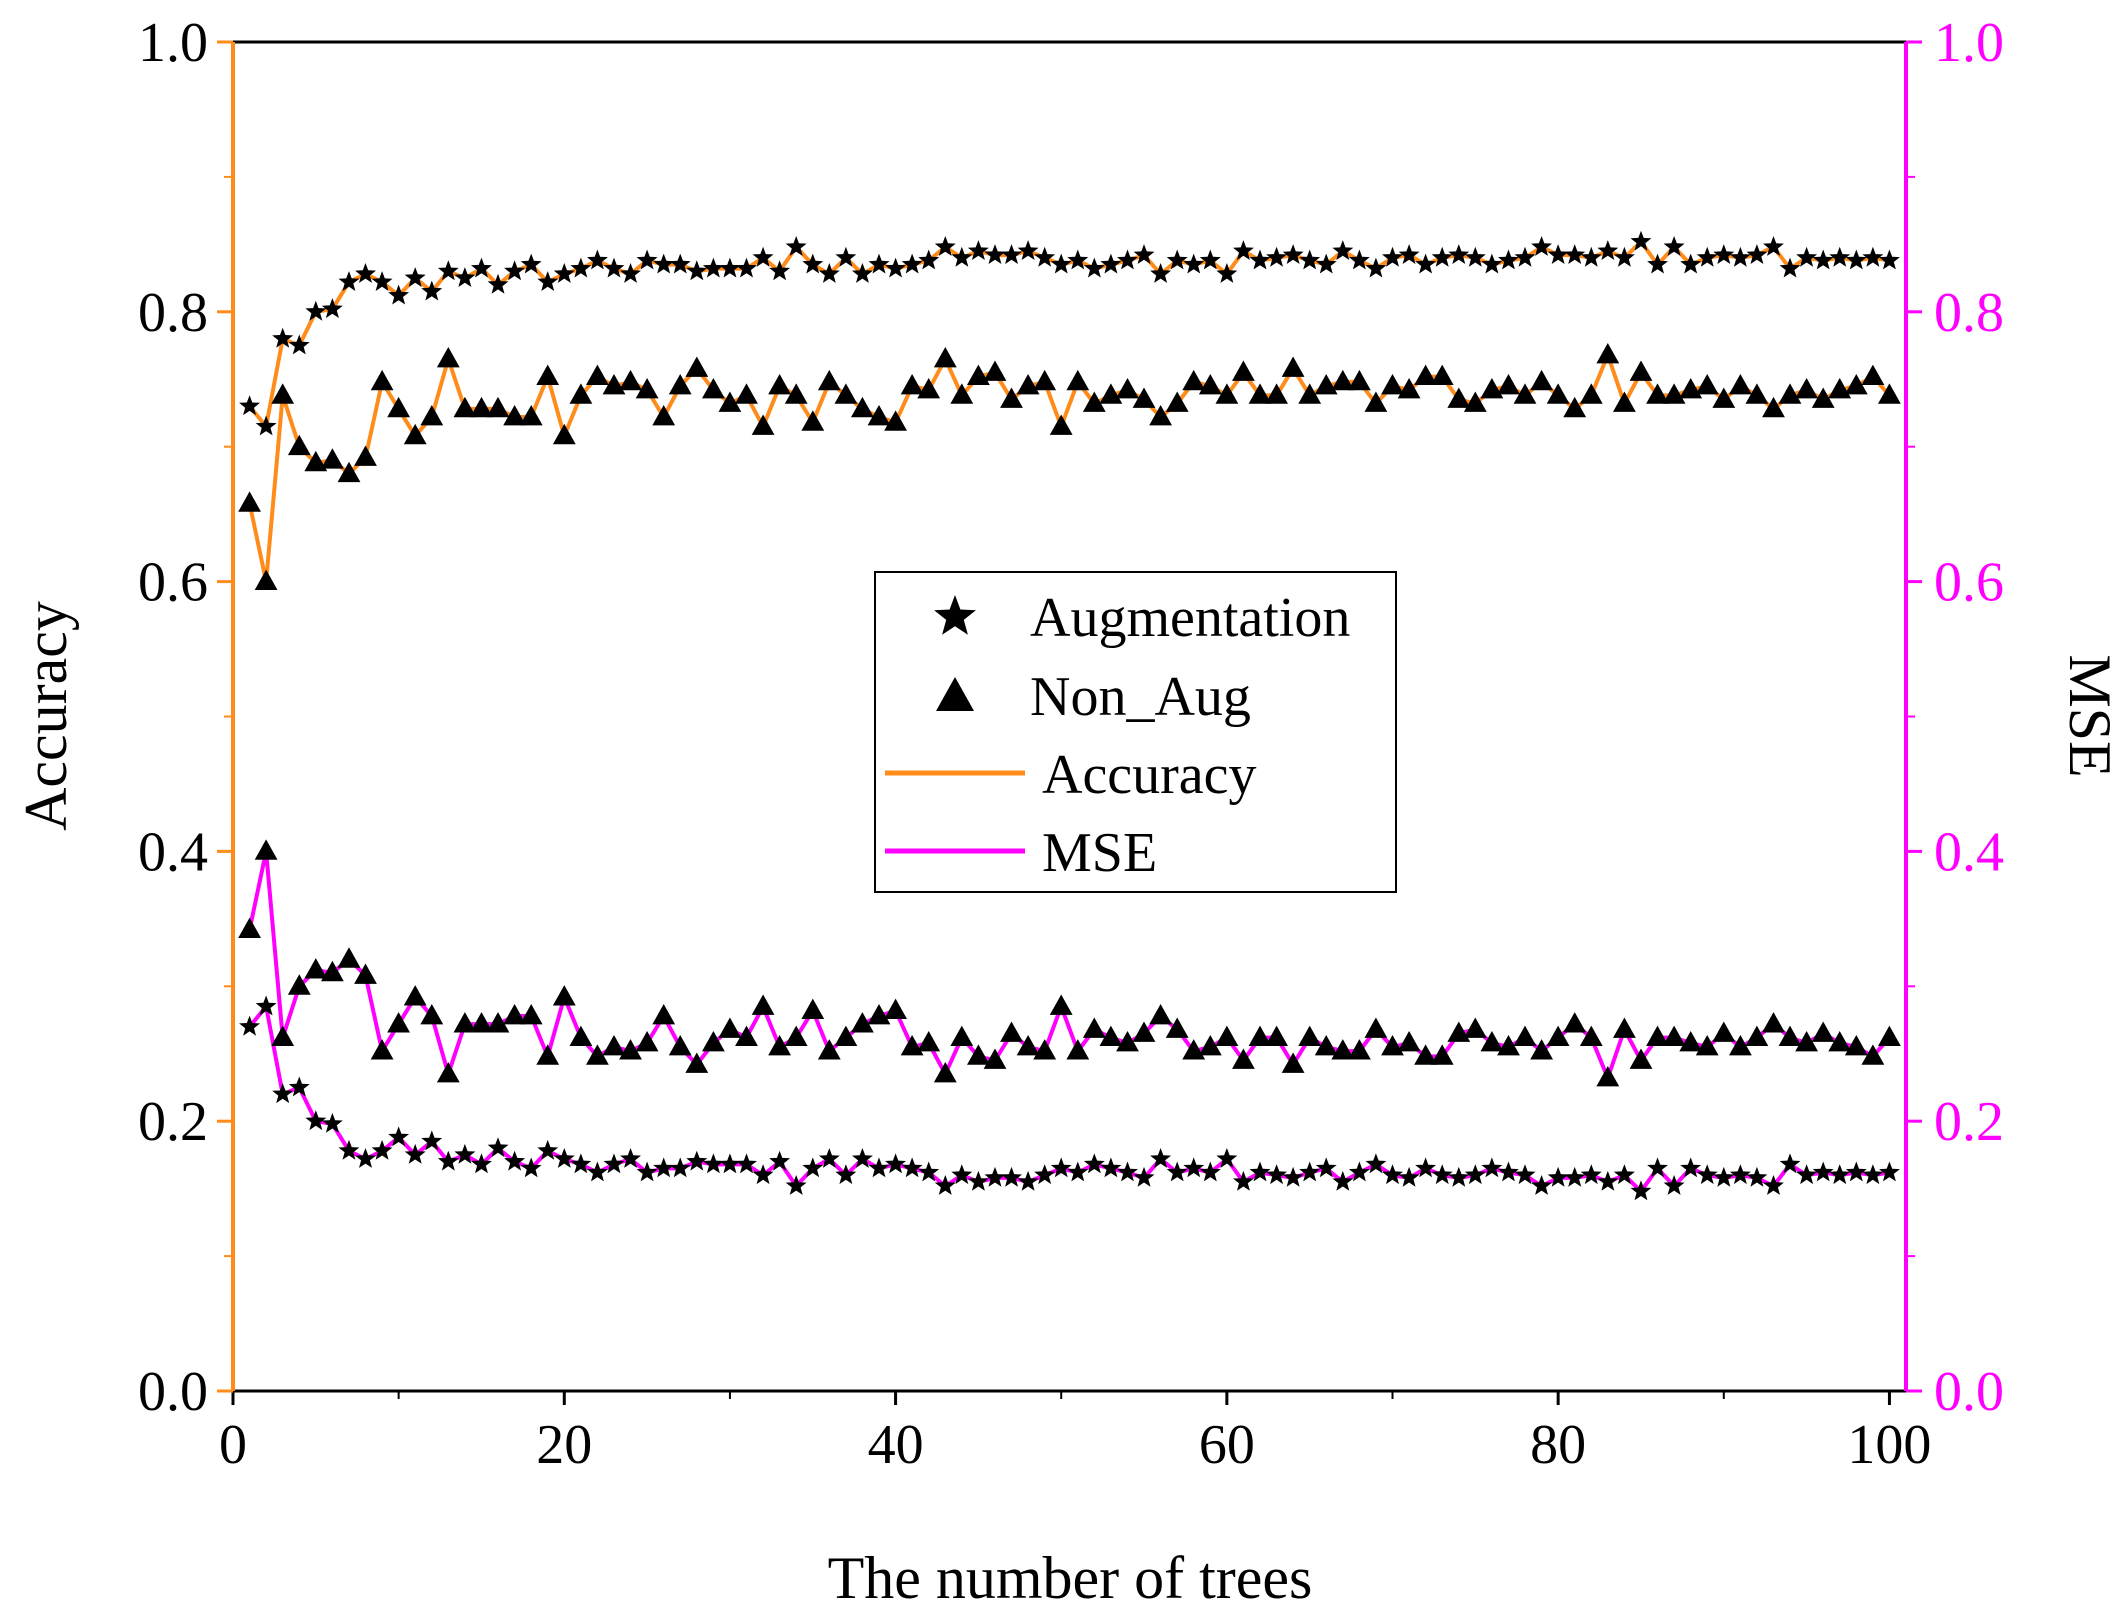  I want to click on right-y-tick-label: 0.6, so click(1969, 583).